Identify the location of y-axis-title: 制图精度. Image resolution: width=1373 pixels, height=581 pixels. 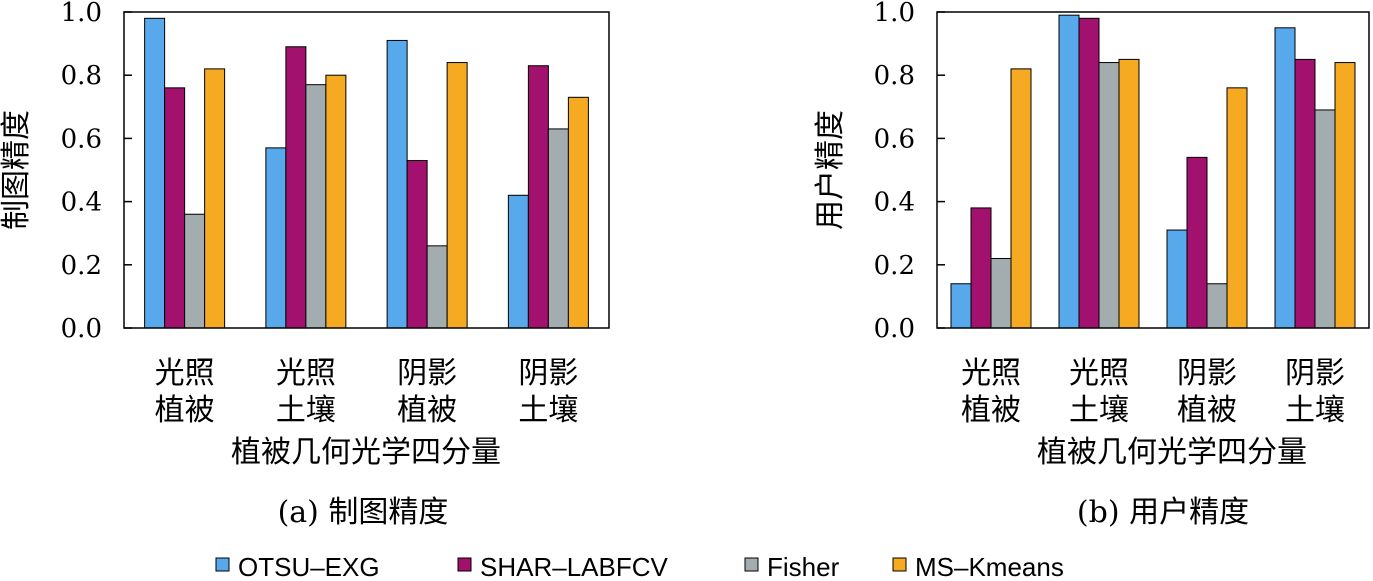
(17, 170).